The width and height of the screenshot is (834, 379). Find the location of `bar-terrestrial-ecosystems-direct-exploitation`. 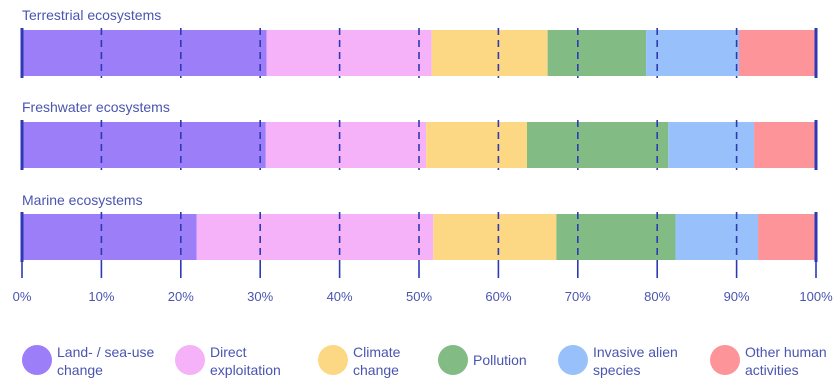

bar-terrestrial-ecosystems-direct-exploitation is located at coordinates (349, 53).